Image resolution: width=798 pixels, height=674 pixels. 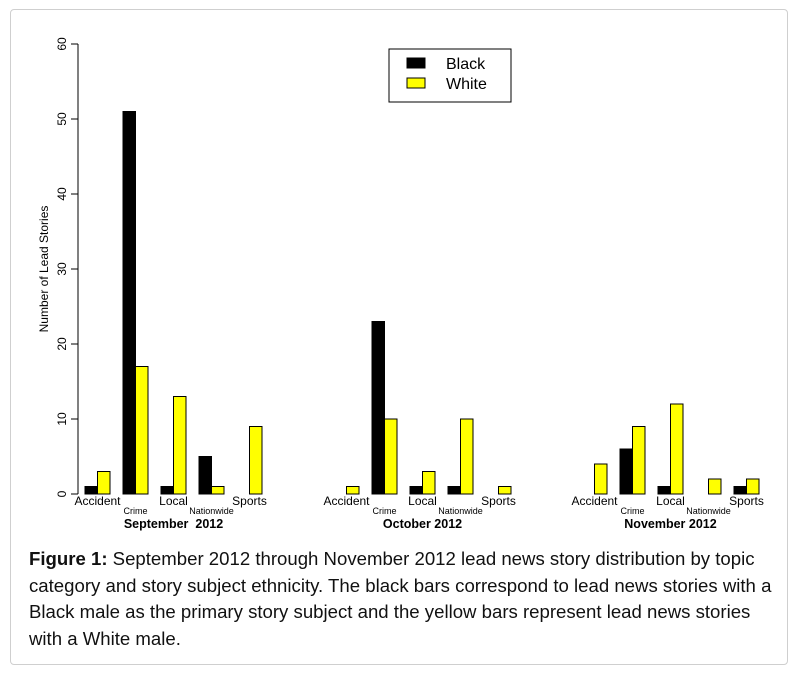 What do you see at coordinates (62, 269) in the screenshot?
I see `y-tick-label: 30` at bounding box center [62, 269].